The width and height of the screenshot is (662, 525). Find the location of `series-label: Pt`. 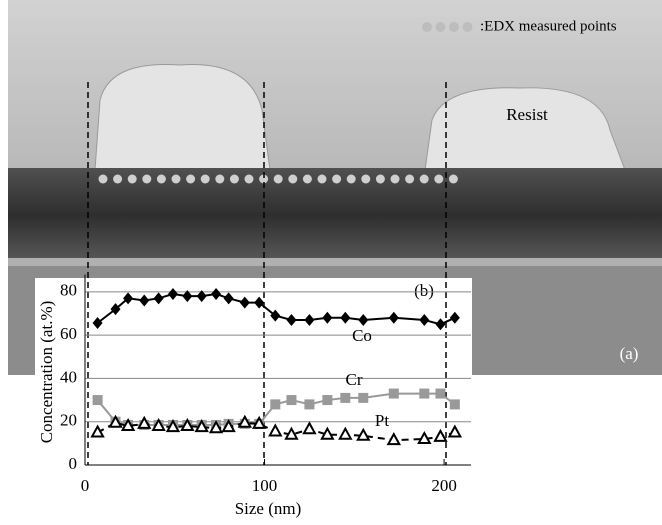

series-label: Pt is located at coordinates (382, 420).